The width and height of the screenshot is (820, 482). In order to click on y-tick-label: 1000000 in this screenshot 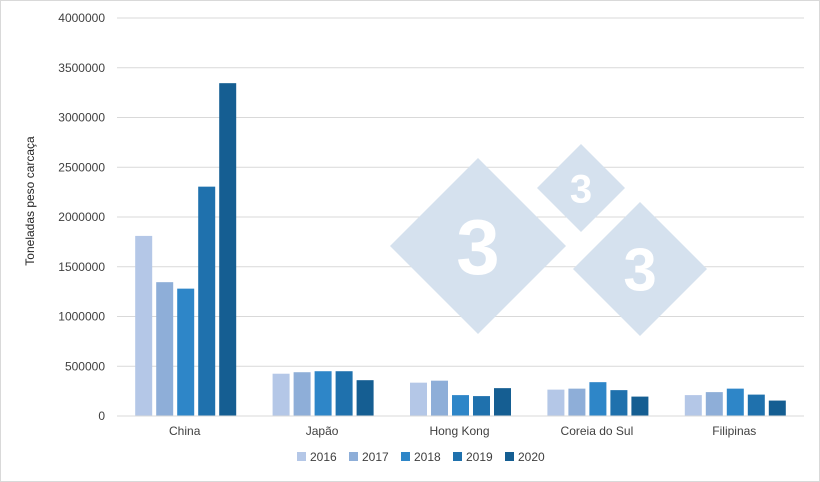, I will do `click(81, 317)`.